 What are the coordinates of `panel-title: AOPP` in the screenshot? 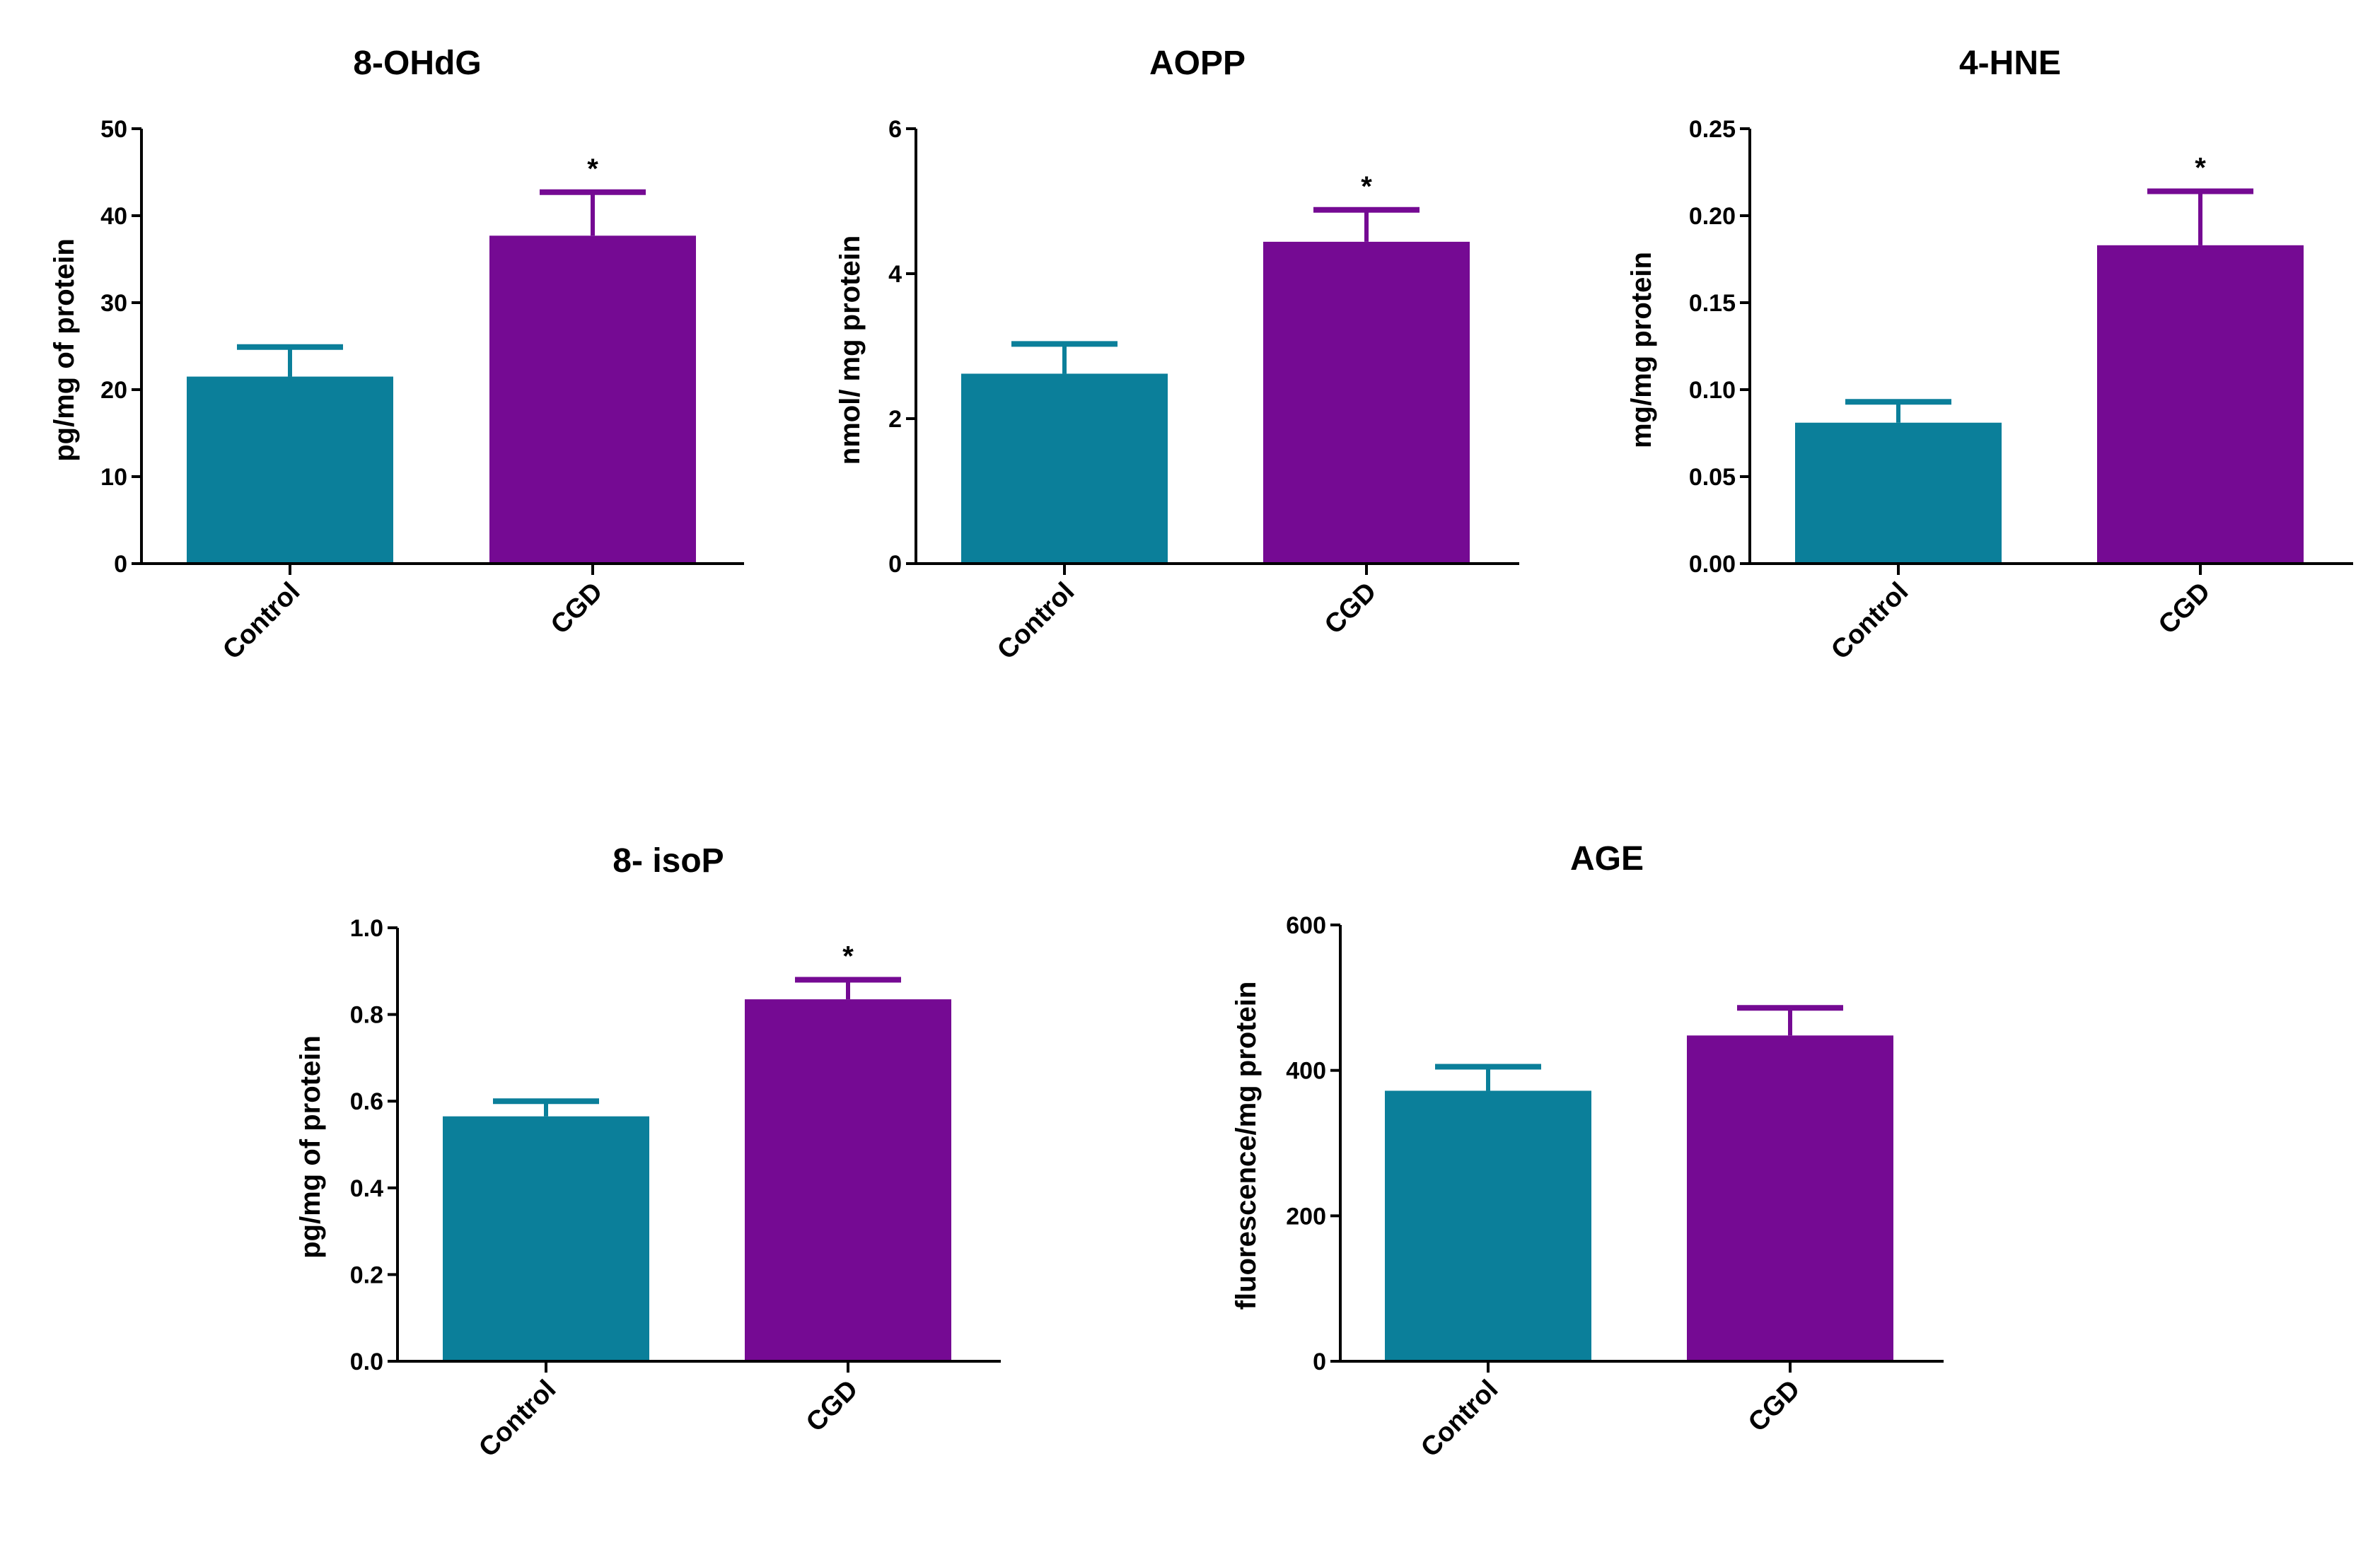 It's located at (1197, 63).